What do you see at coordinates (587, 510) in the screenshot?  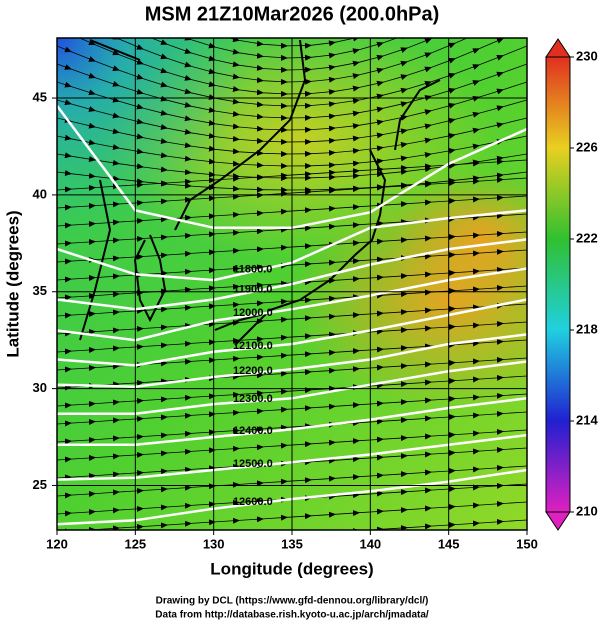 I see `colorbar-tick-label: 210` at bounding box center [587, 510].